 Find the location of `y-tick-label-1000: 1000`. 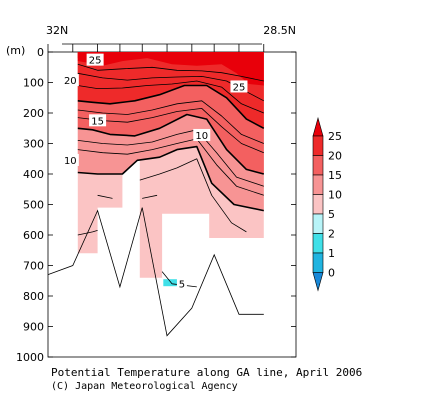

y-tick-label-1000: 1000 is located at coordinates (30, 357).